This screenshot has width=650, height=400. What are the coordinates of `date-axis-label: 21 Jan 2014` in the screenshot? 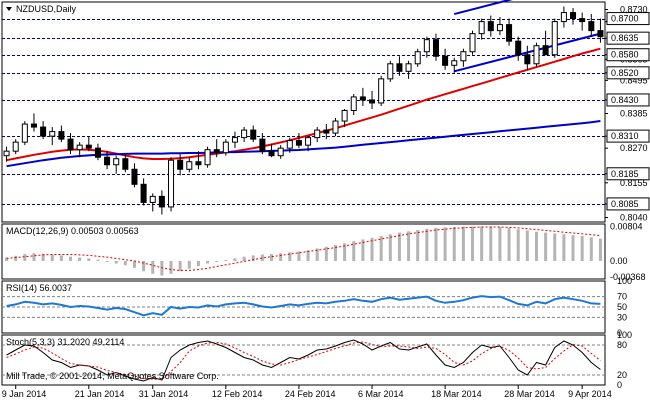 It's located at (100, 394).